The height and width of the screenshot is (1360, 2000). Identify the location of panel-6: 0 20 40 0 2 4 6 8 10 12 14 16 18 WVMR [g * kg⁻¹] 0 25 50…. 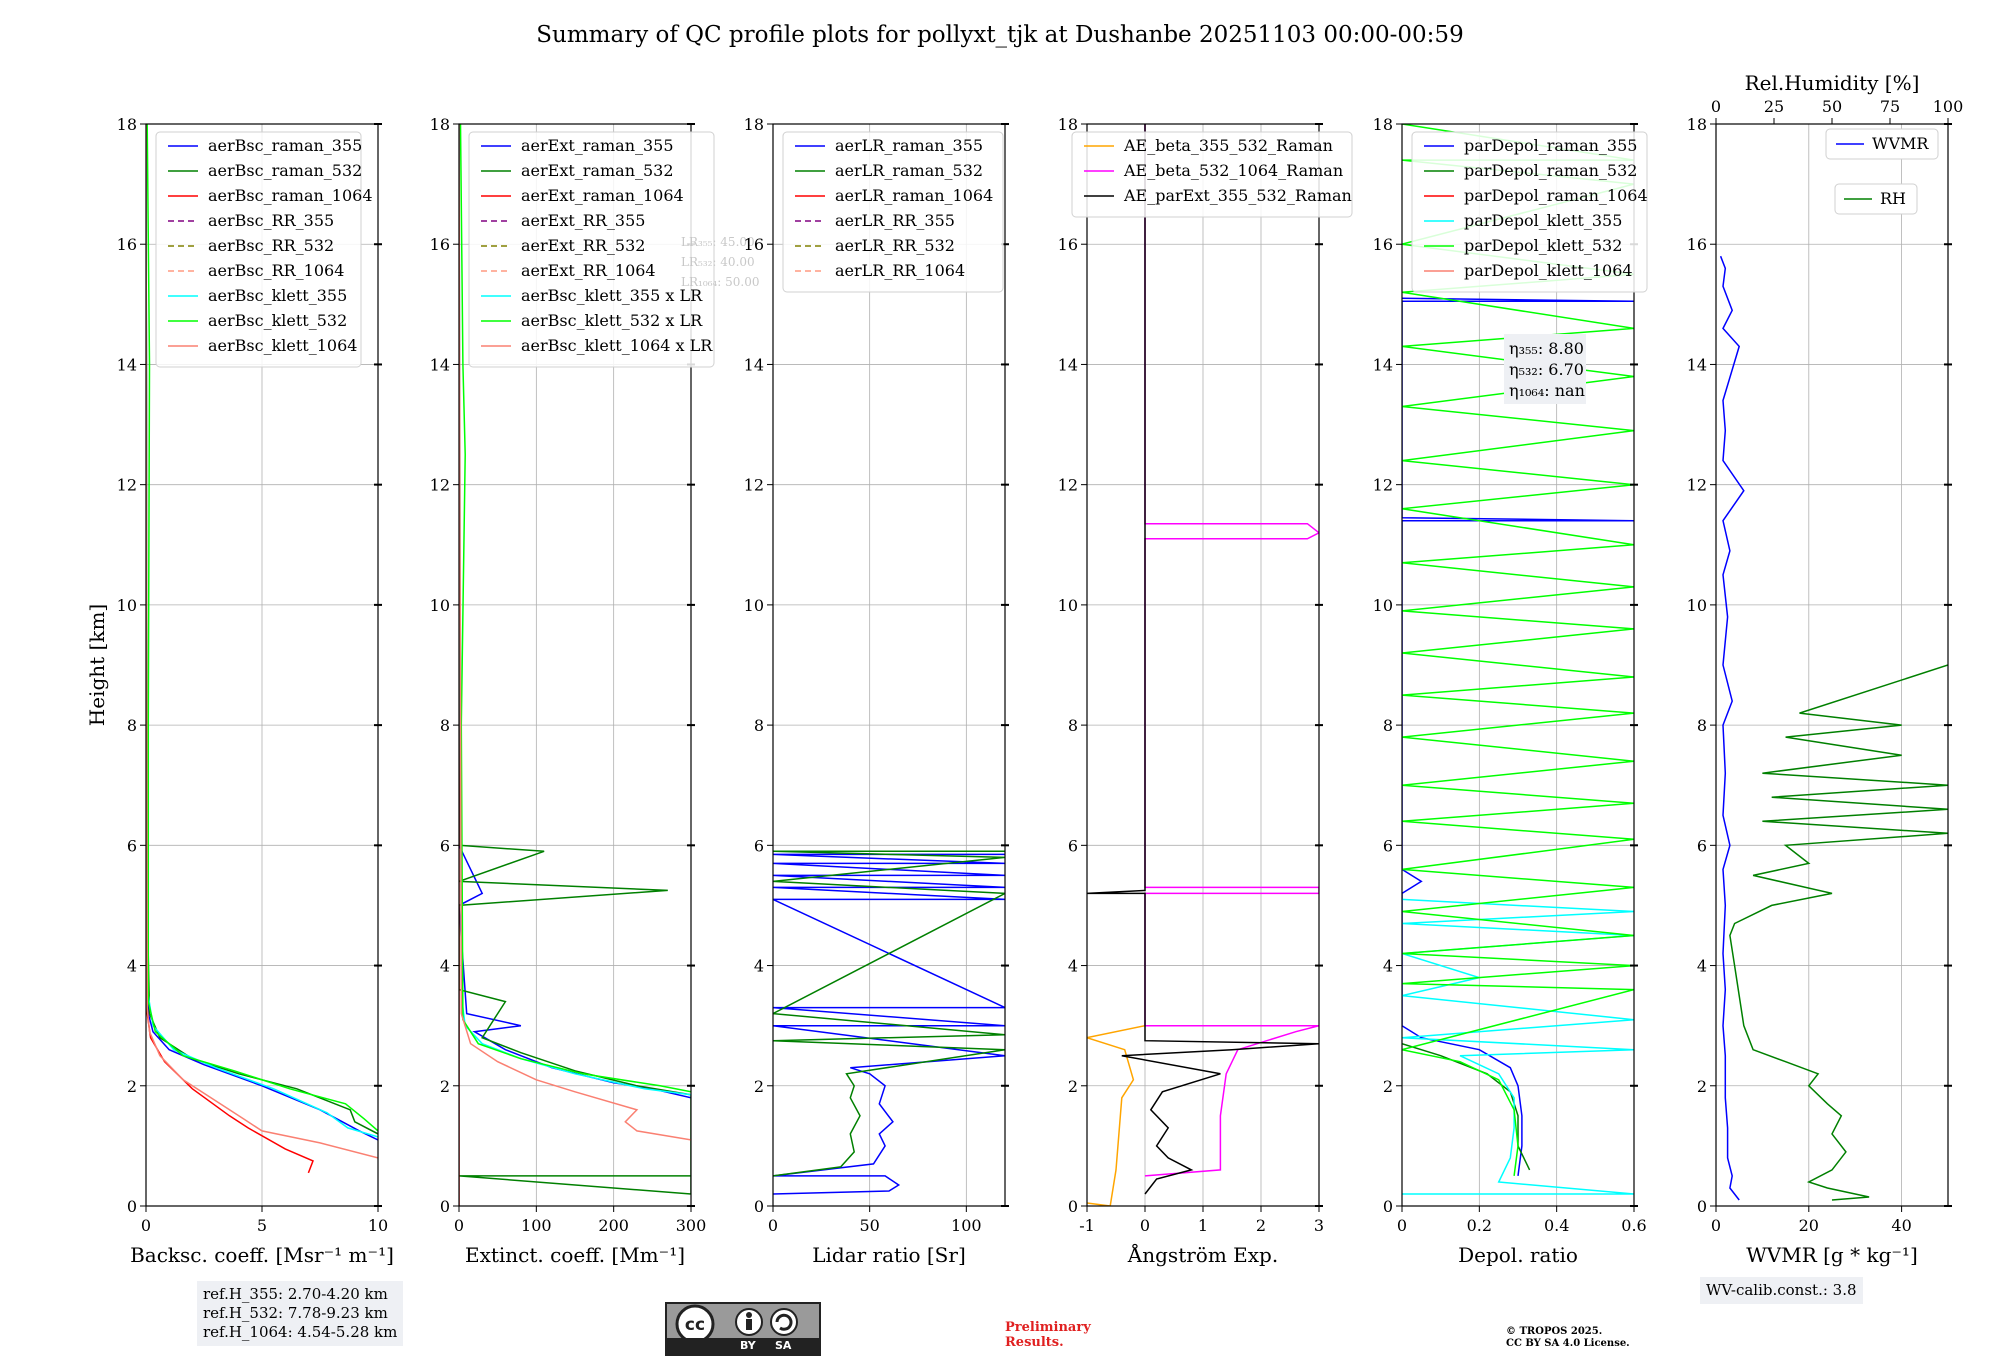
(1825, 669).